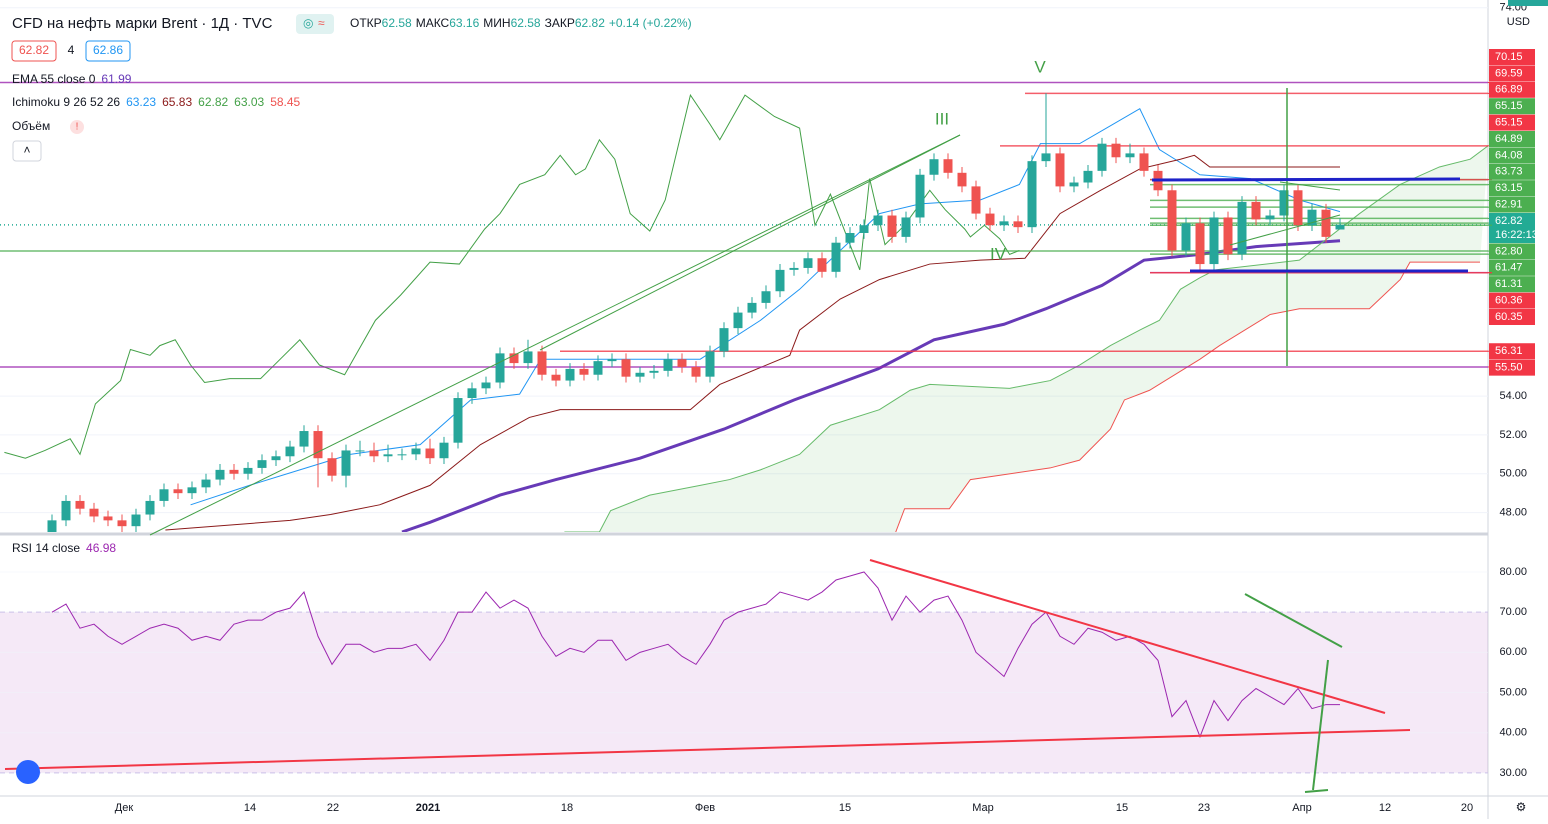 Image resolution: width=1548 pixels, height=824 pixels. I want to click on rsi-tick-label: 70.00, so click(1513, 612).